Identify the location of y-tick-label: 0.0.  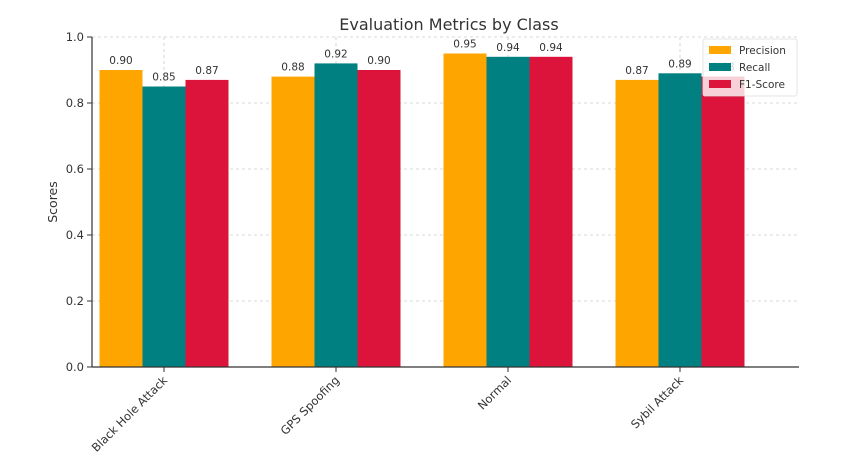
(75, 367).